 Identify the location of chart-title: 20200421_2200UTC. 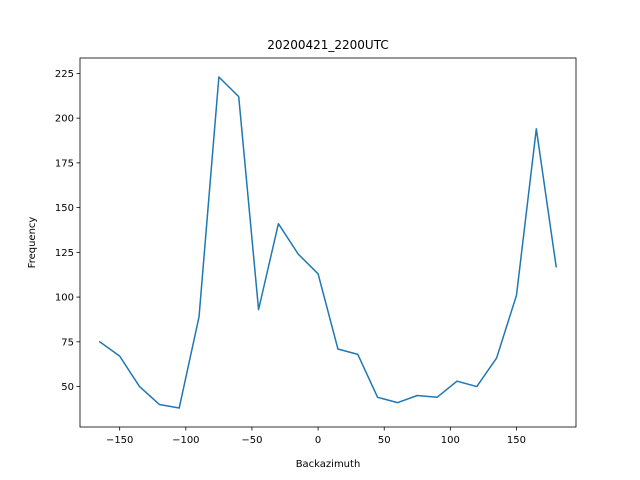
(327, 45).